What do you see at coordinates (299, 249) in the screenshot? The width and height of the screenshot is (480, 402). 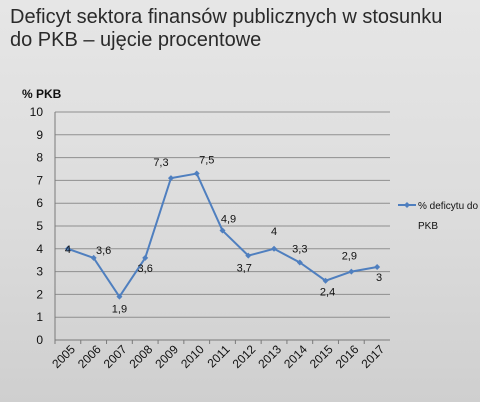 I see `data-label: 3,3` at bounding box center [299, 249].